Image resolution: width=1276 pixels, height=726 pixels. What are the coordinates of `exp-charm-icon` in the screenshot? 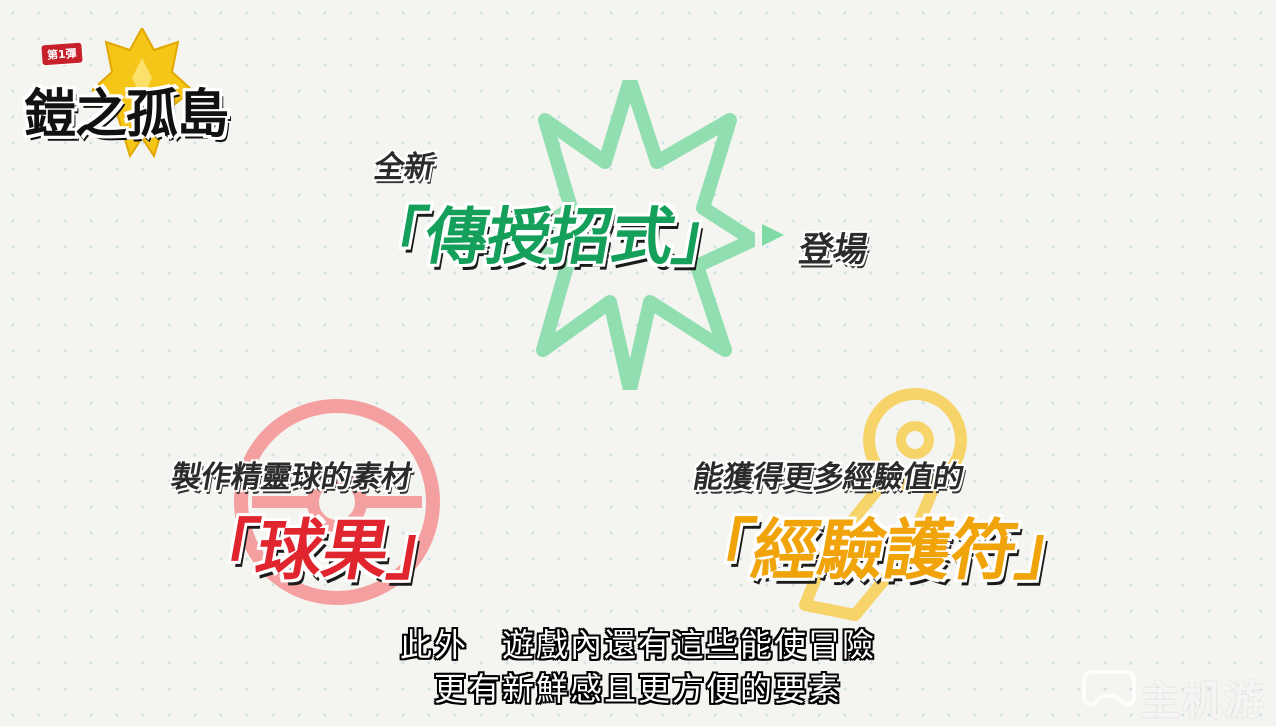 It's located at (883, 504).